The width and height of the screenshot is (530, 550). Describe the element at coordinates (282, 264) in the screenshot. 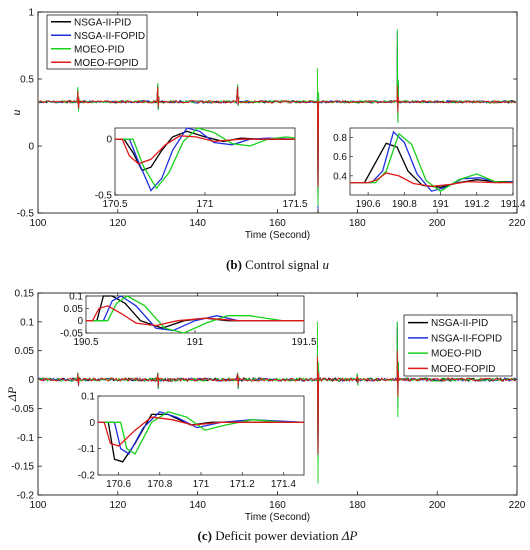

I see `caption-text: Control signal` at that location.